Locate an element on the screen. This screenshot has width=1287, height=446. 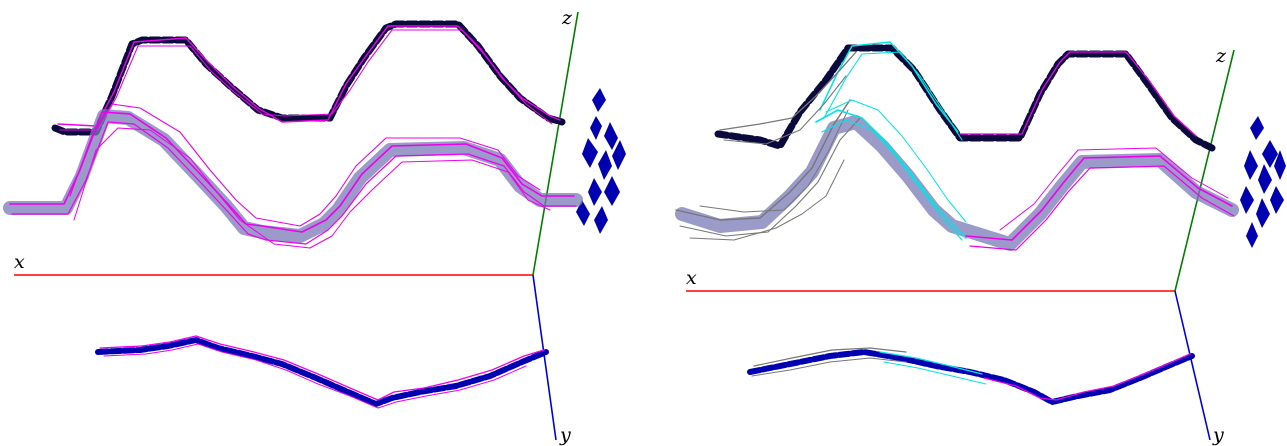
z-axis-label-left: z is located at coordinates (567, 18).